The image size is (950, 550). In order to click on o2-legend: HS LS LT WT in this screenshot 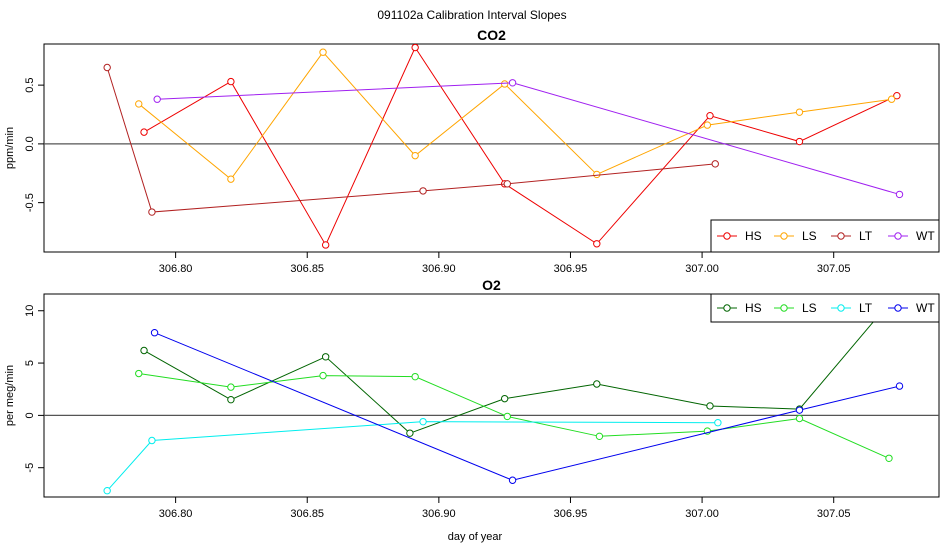, I will do `click(825, 308)`.